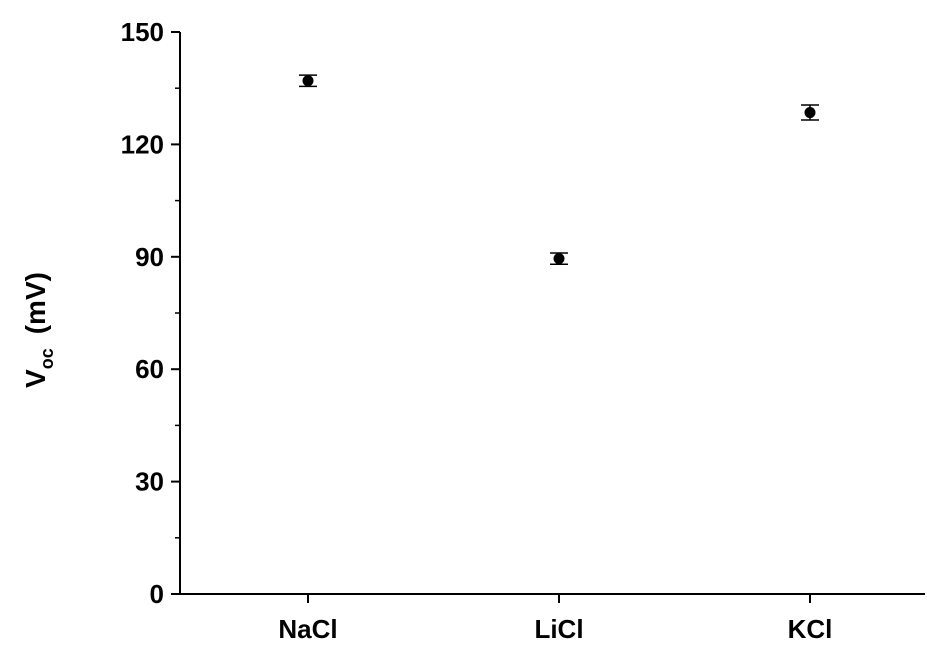 This screenshot has width=927, height=648. What do you see at coordinates (307, 629) in the screenshot?
I see `x-tick-label: NaCl` at bounding box center [307, 629].